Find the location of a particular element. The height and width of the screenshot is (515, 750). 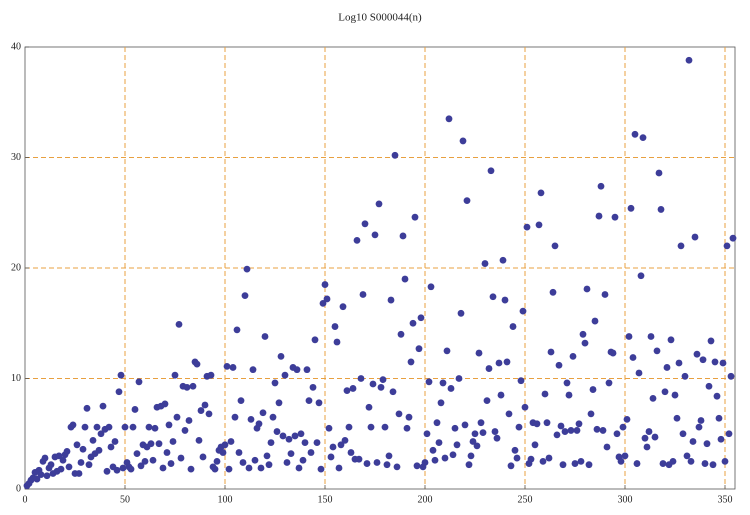

y-tick-label: 10 is located at coordinates (16, 378).